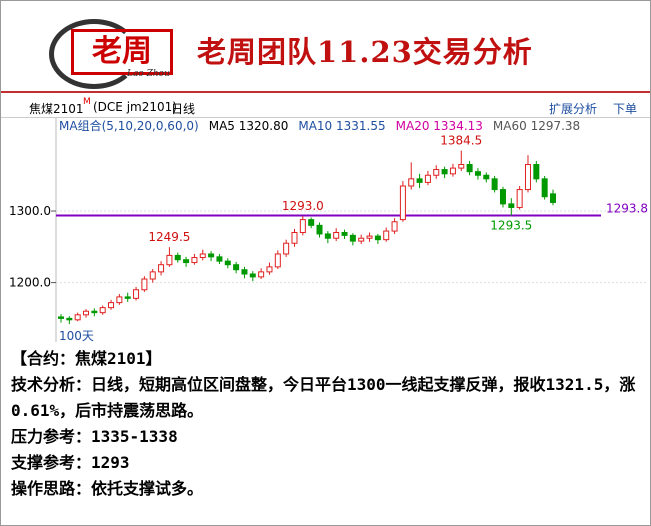 The width and height of the screenshot is (651, 526). What do you see at coordinates (341, 126) in the screenshot?
I see `legend-entry: MA10 1331.55` at bounding box center [341, 126].